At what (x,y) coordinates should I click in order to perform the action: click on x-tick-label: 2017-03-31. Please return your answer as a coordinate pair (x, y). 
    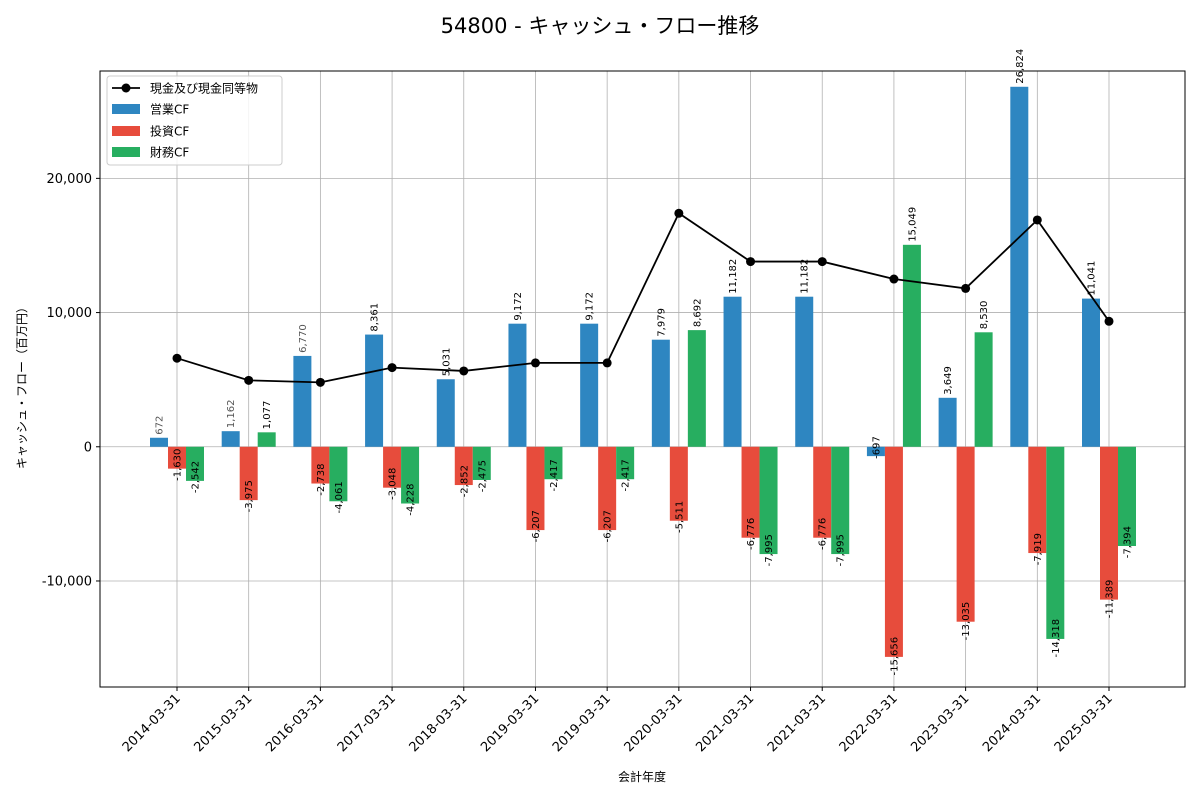
    Looking at the image, I should click on (367, 723).